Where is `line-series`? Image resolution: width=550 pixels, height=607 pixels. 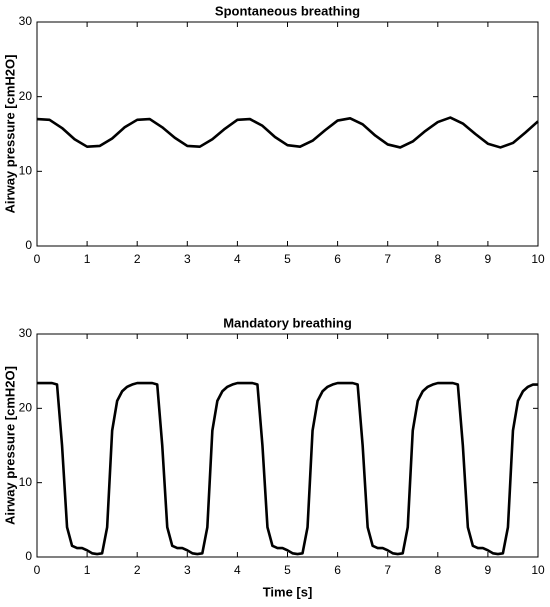
line-series is located at coordinates (287, 132).